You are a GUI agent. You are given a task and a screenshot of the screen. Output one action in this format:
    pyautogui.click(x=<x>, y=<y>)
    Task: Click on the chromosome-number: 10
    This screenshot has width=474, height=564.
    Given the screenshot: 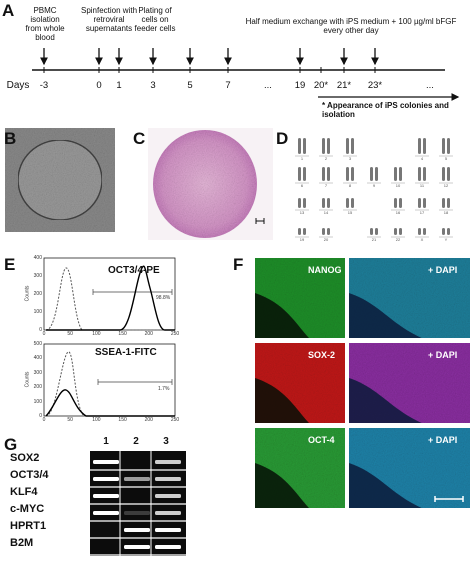 What is the action you would take?
    pyautogui.click(x=398, y=185)
    